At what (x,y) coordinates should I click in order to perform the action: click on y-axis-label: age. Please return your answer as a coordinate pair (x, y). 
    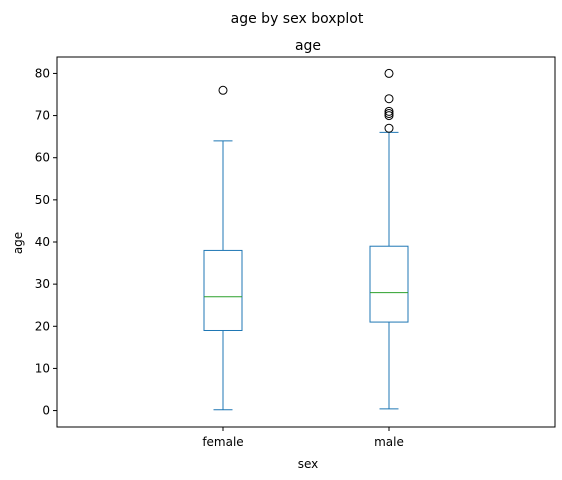
    Looking at the image, I should click on (18, 243).